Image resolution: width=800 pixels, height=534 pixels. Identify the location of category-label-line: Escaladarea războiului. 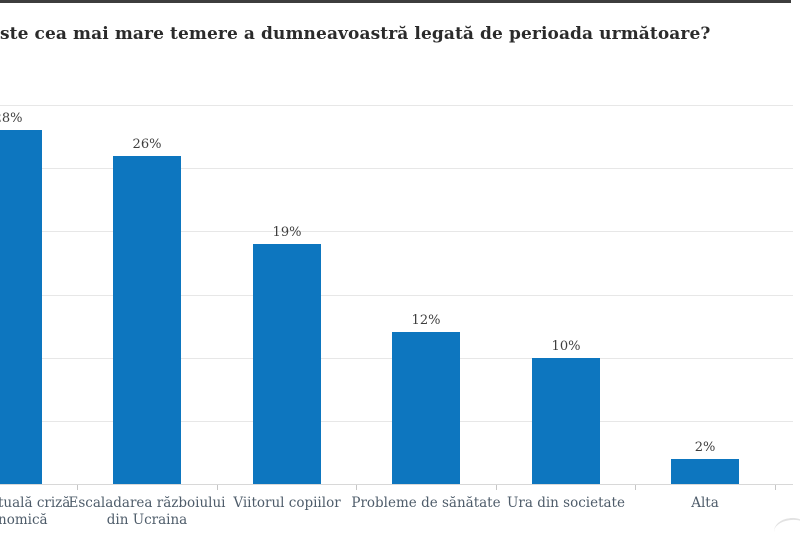
(147, 503).